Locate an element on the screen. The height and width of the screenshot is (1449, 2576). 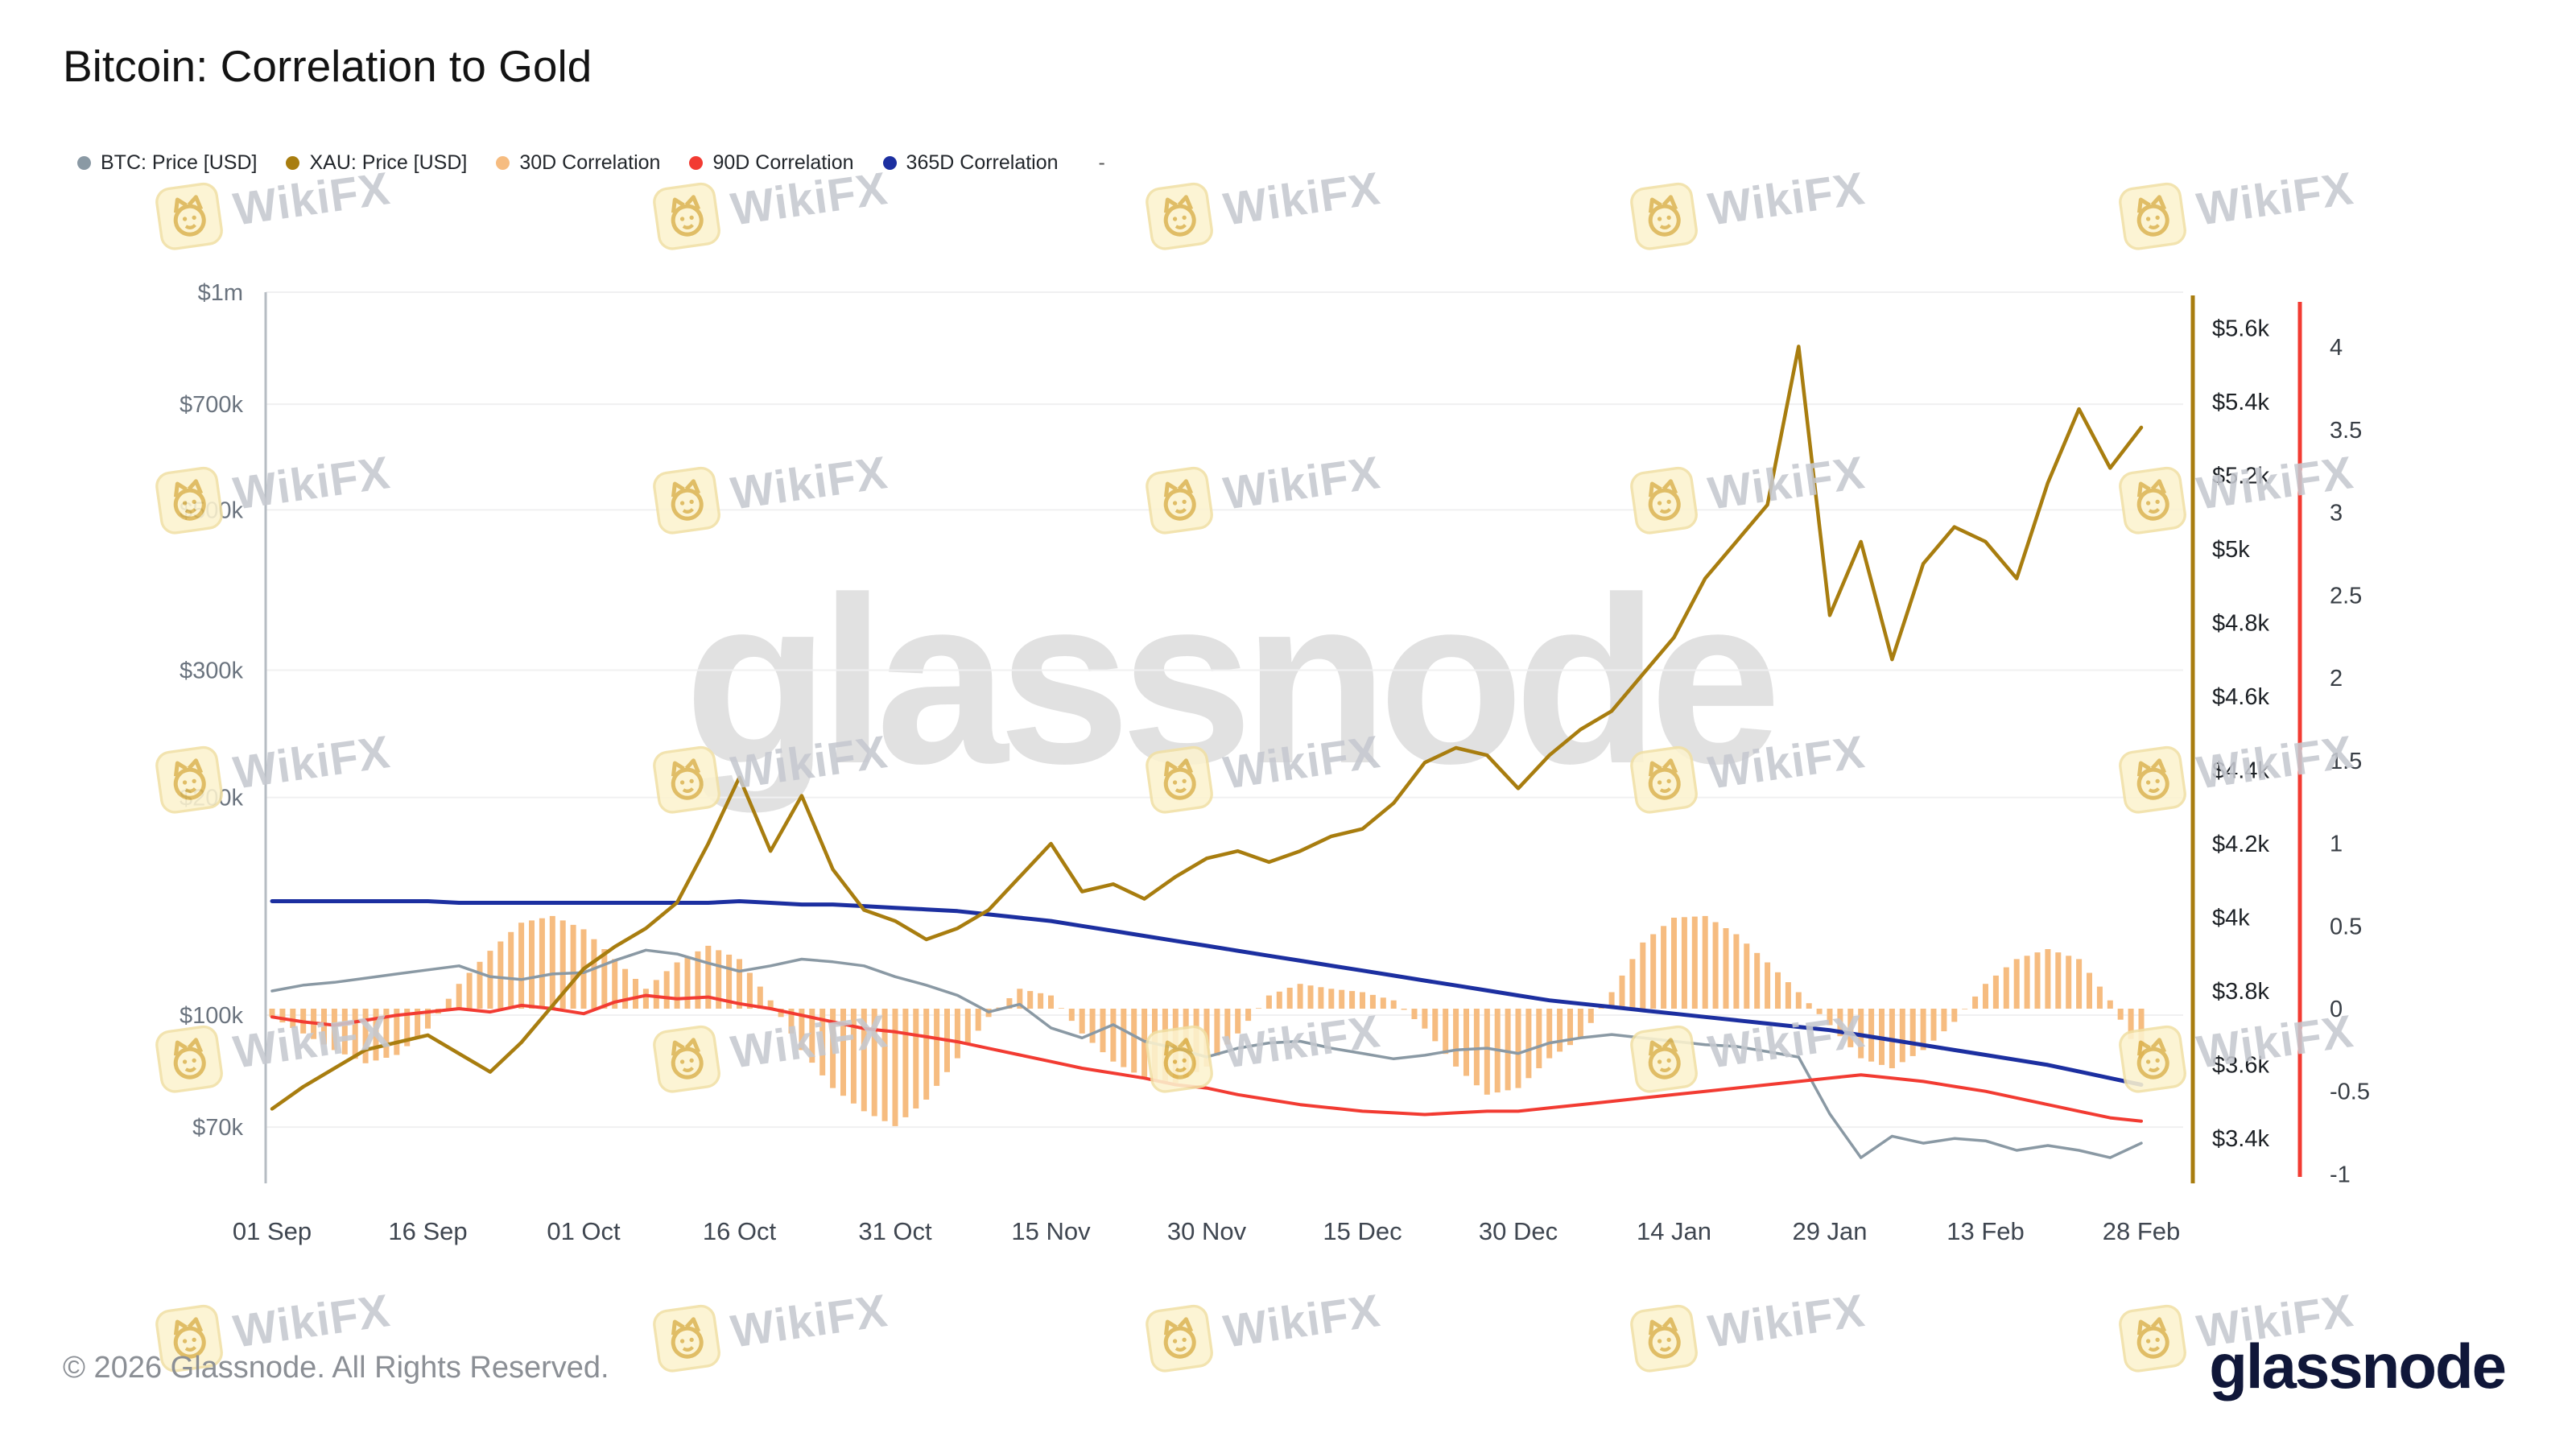
x-axis-tick-label: 13 Feb is located at coordinates (1985, 1231).